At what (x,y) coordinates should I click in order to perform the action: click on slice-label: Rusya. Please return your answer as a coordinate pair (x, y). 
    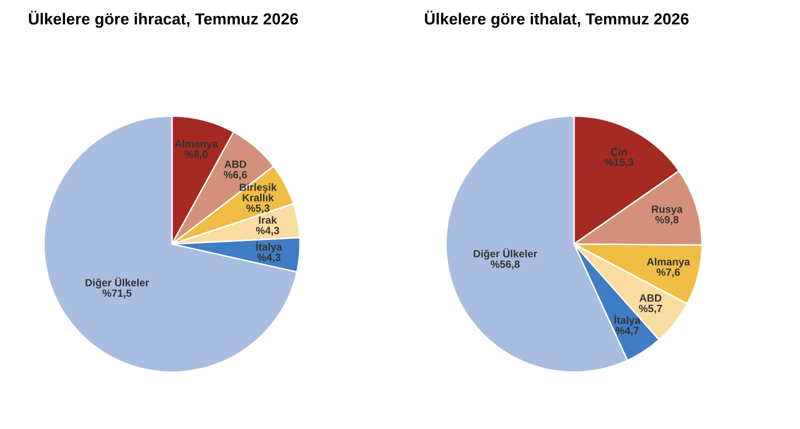
    Looking at the image, I should click on (667, 210).